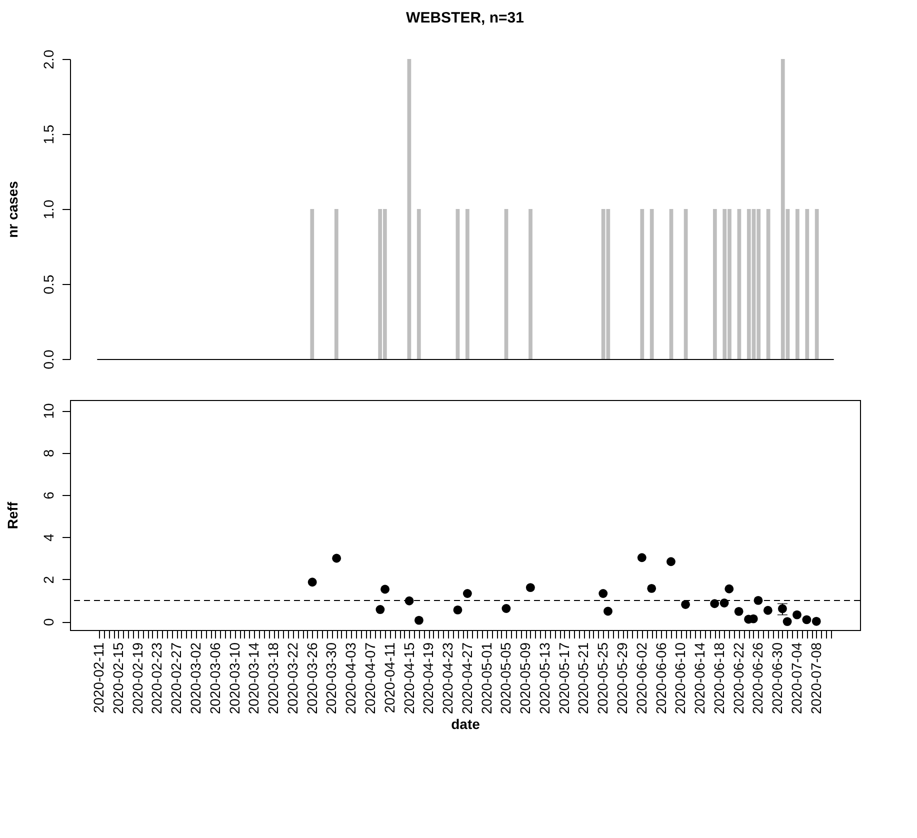  Describe the element at coordinates (48, 622) in the screenshot. I see `y-tick-label: 0` at that location.